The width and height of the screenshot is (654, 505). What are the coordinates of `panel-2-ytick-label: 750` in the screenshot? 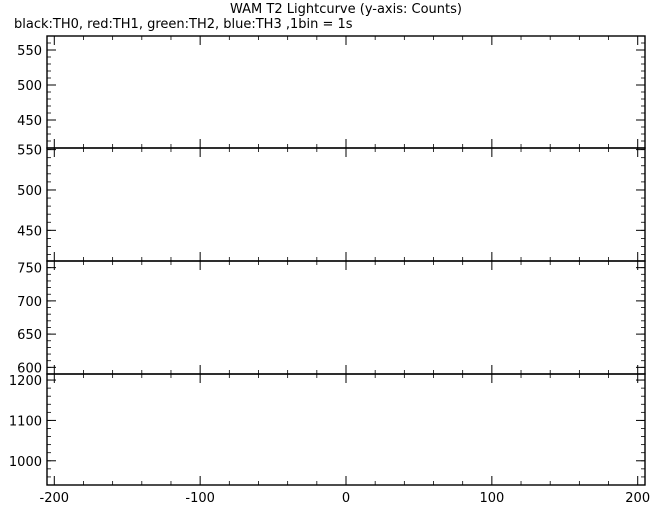 It's located at (29, 269).